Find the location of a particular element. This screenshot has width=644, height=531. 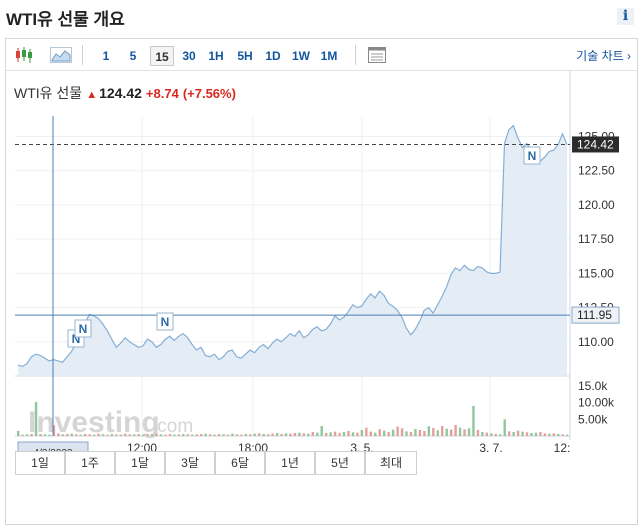

volume-tick-label: 15.0k is located at coordinates (593, 386).